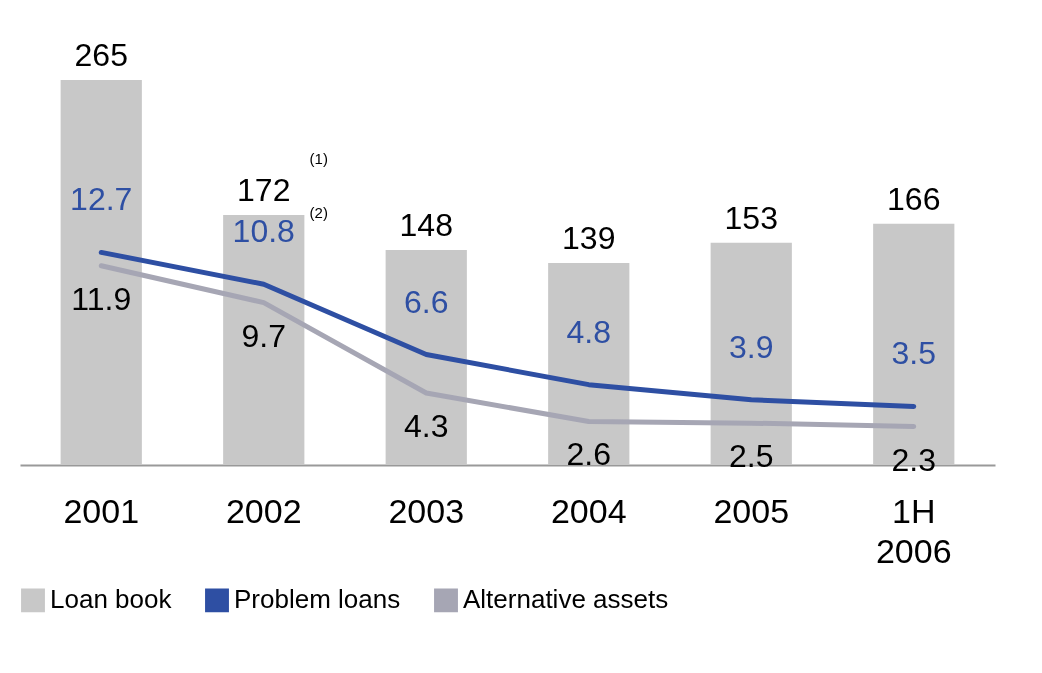 The image size is (1042, 673). What do you see at coordinates (751, 456) in the screenshot?
I see `data-label: 2.5` at bounding box center [751, 456].